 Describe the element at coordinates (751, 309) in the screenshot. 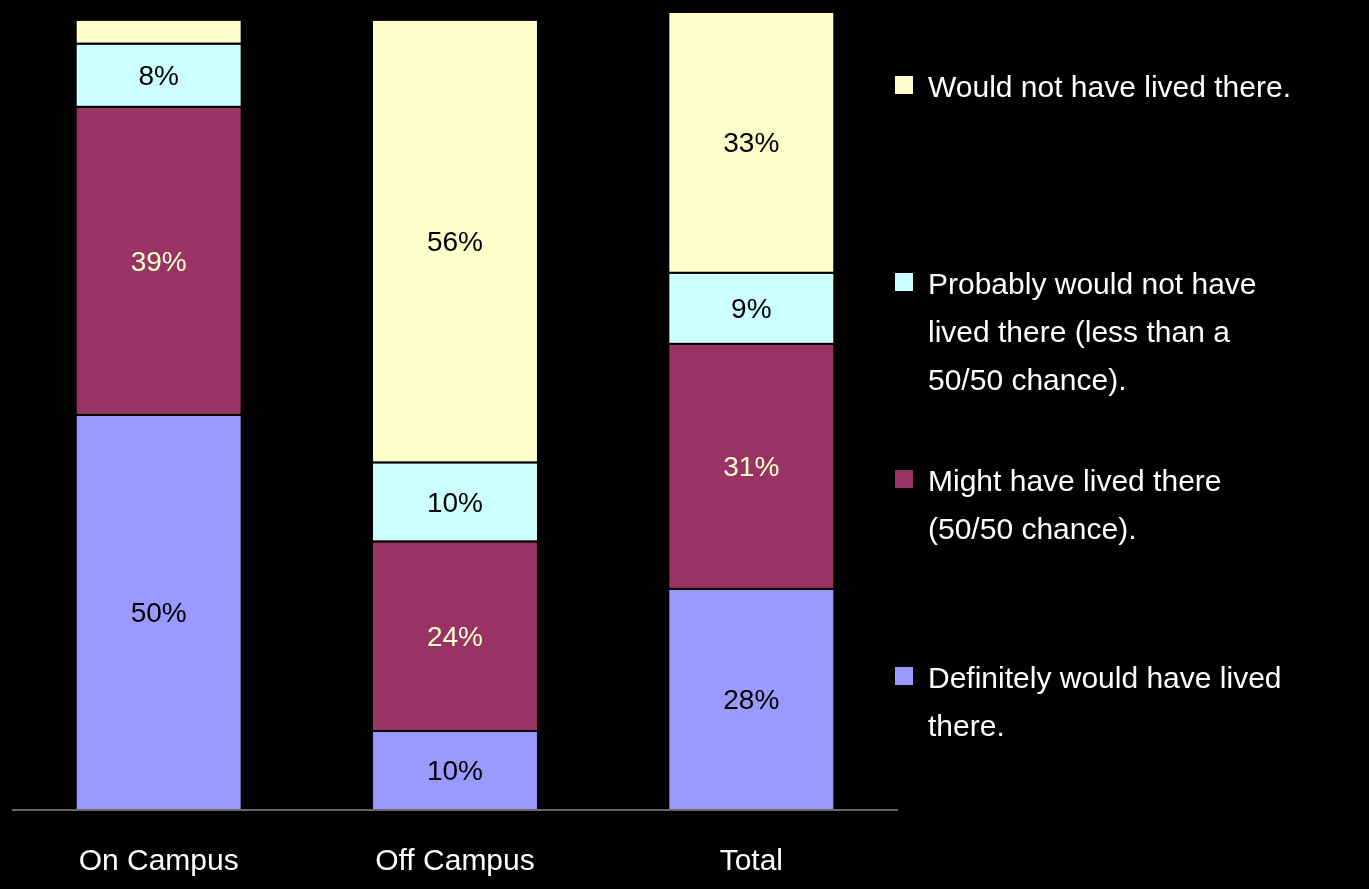

I see `data-label: 9%` at that location.